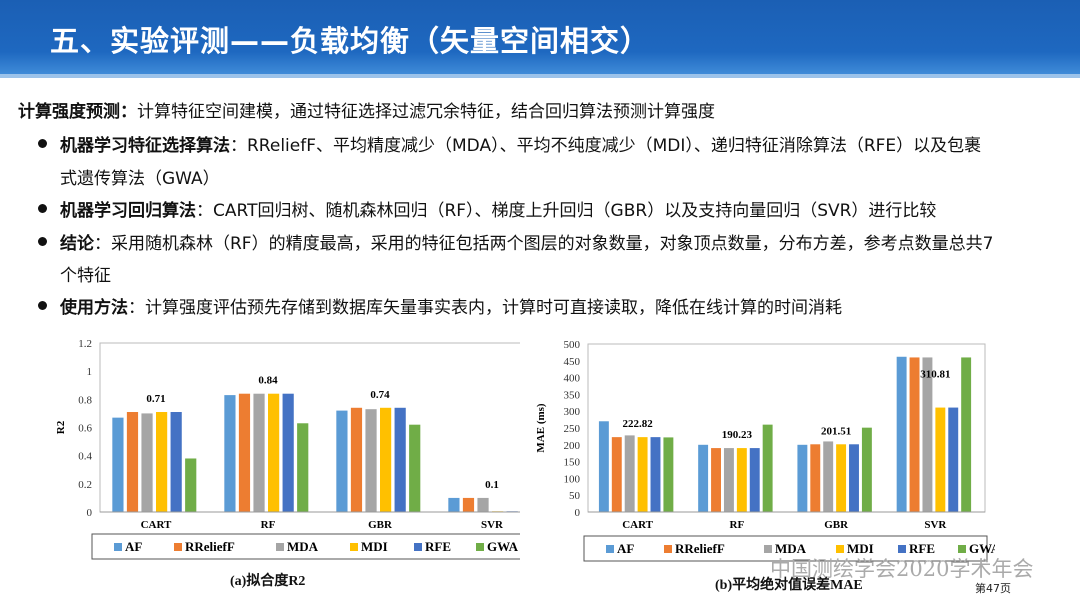  I want to click on legend-label: MDI, so click(374, 546).